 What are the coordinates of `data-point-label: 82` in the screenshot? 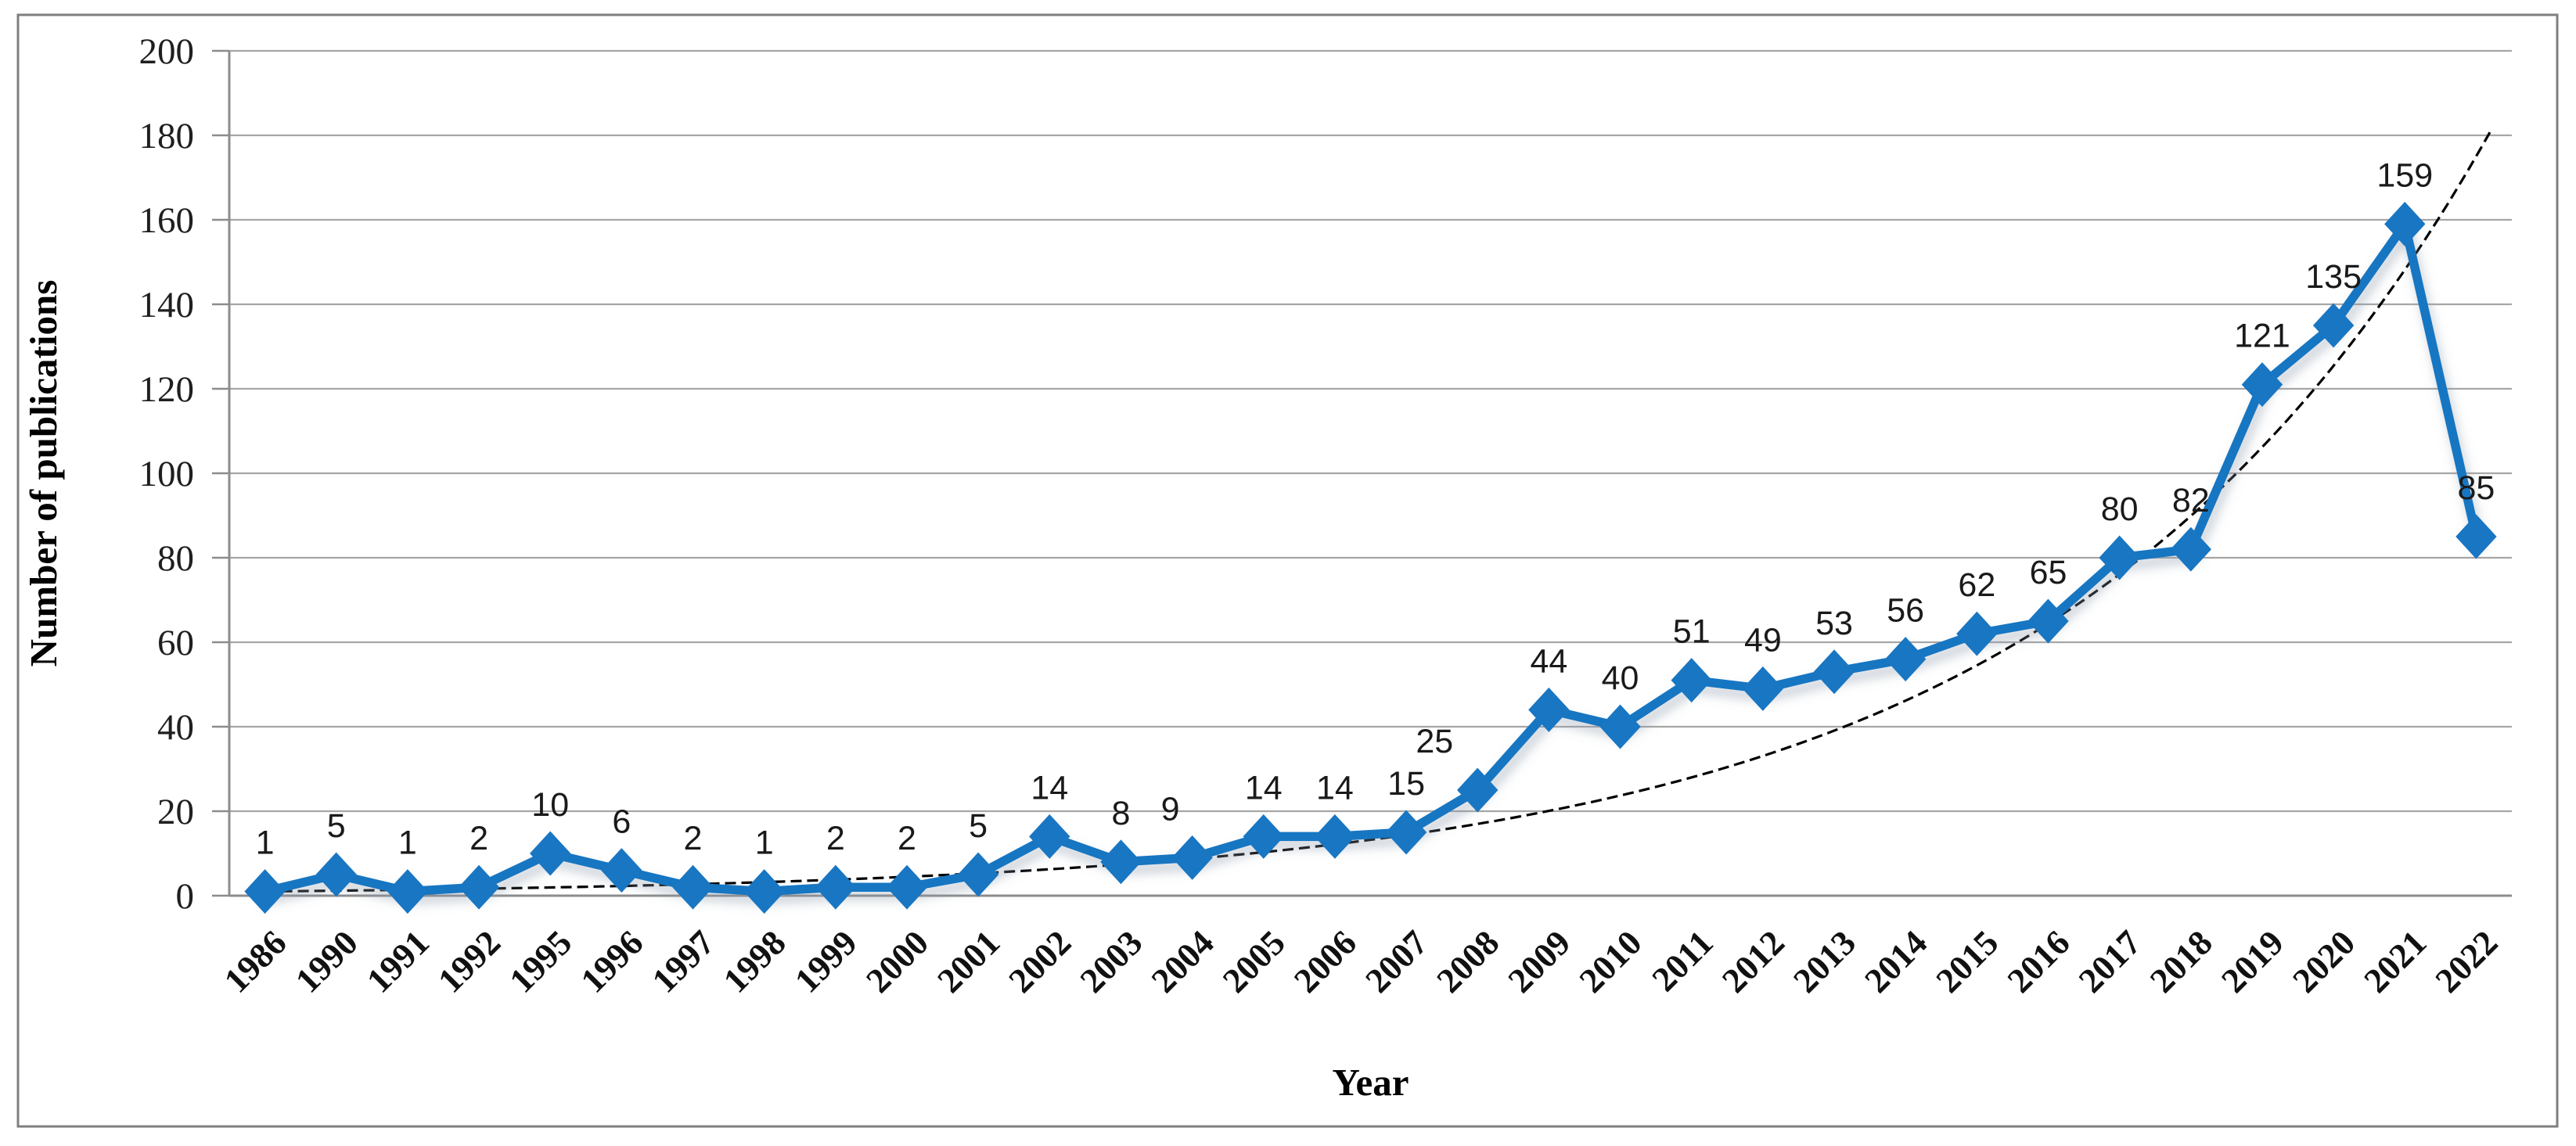 It's located at (2191, 500).